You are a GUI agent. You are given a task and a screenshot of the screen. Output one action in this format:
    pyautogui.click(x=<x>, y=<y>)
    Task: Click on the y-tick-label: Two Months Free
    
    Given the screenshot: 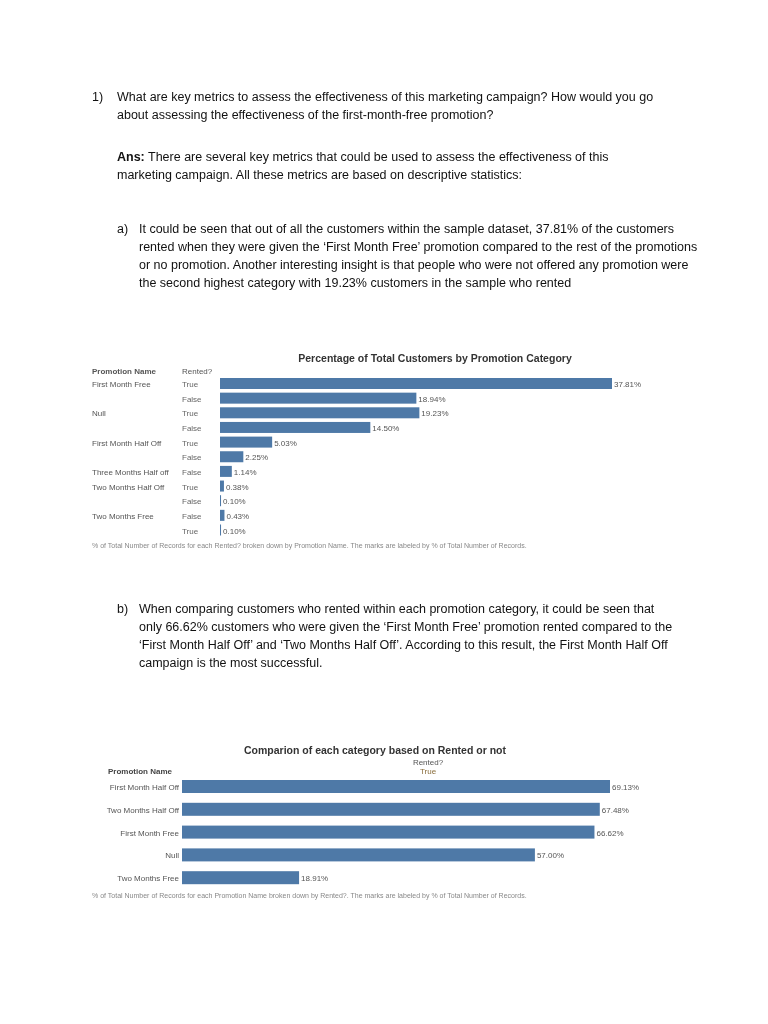 What is the action you would take?
    pyautogui.click(x=148, y=879)
    